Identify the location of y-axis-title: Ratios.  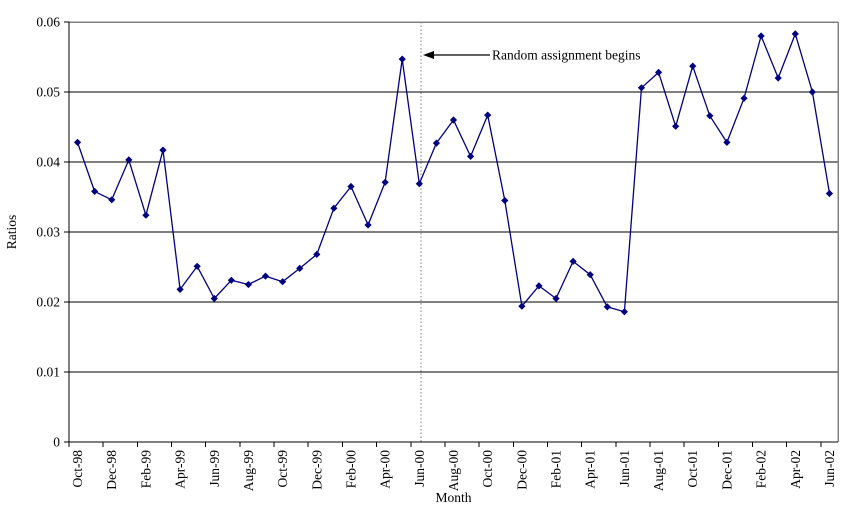
(11, 232).